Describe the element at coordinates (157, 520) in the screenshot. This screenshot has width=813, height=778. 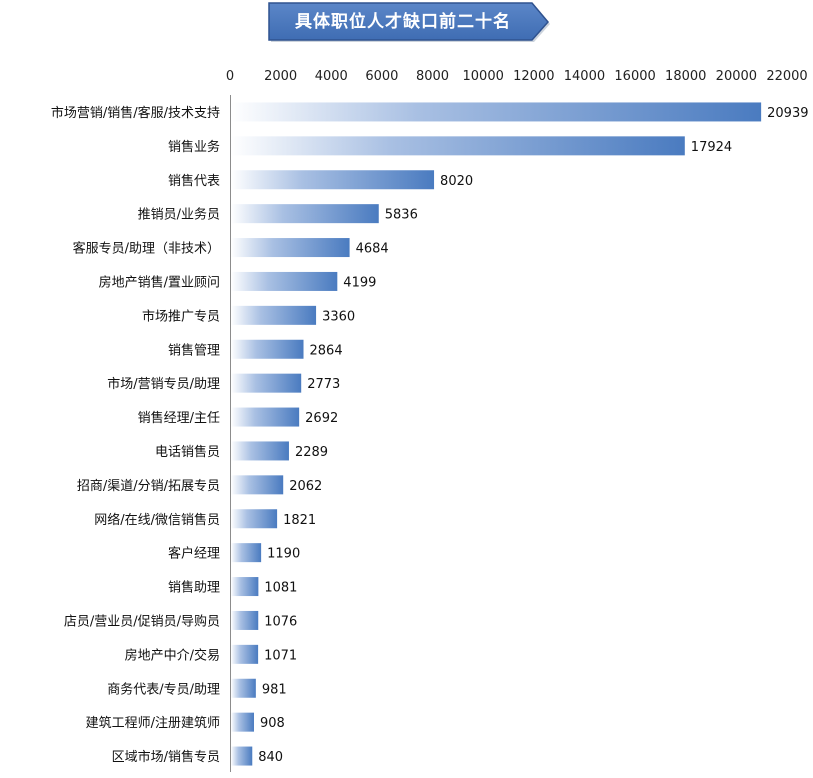
I see `category-label: 网络/在线/微信销售员` at that location.